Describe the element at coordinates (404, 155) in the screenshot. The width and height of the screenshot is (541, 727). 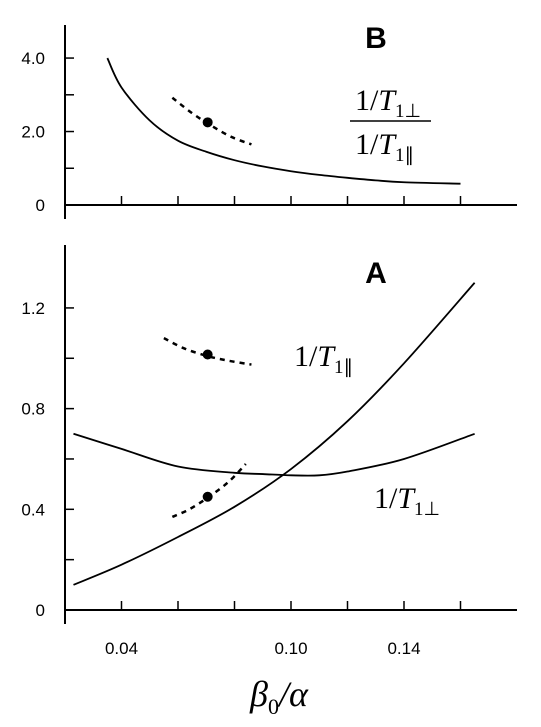
I see `ratio-denominator-subscript: 1∥` at that location.